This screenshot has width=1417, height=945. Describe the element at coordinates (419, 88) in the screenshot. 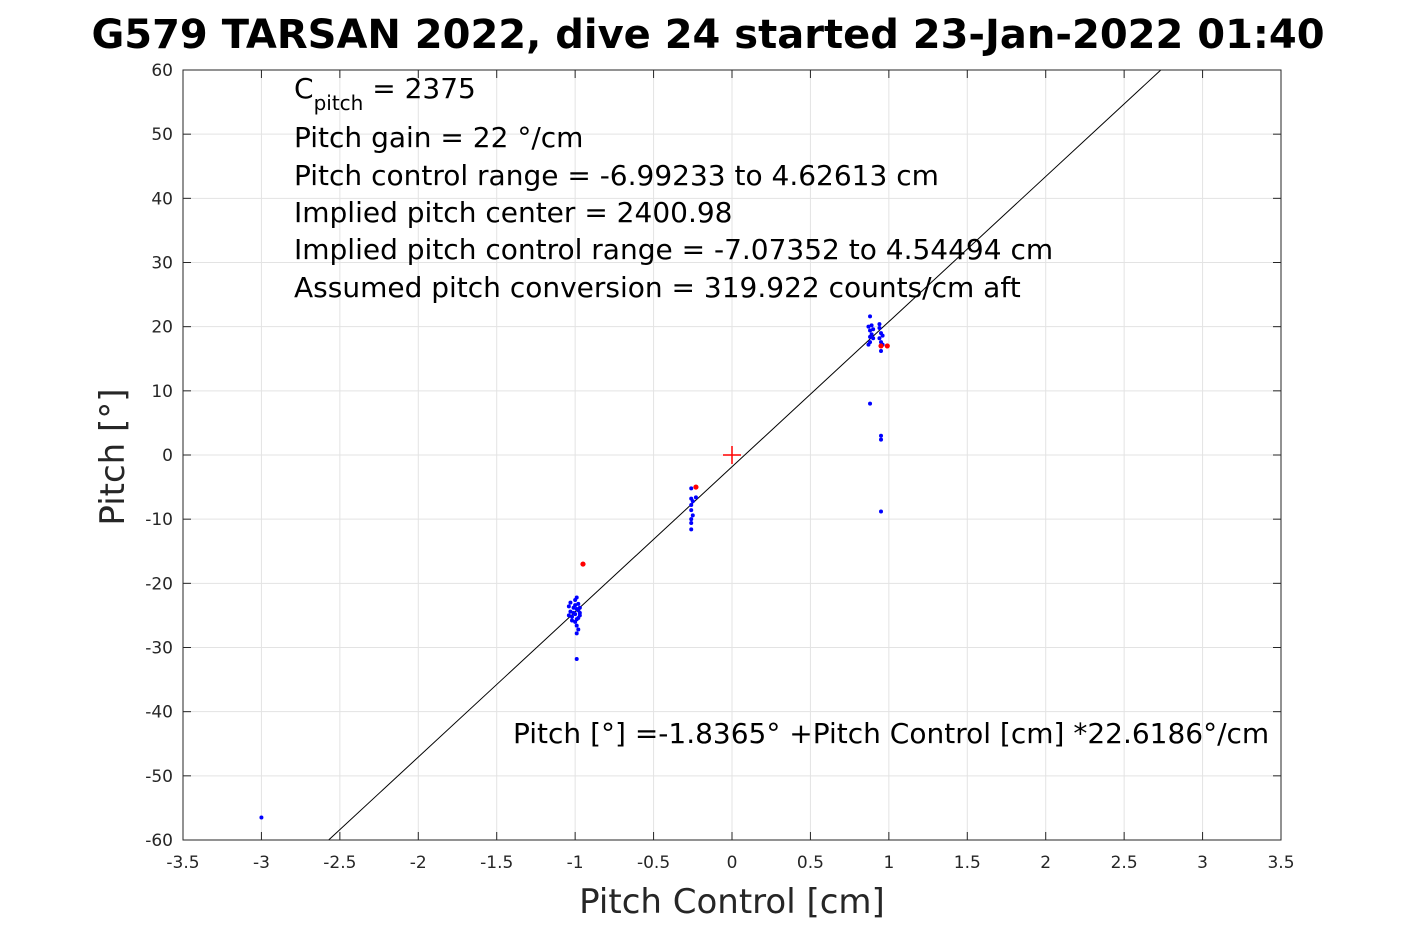

I see `cpitch-value: = 2375` at that location.